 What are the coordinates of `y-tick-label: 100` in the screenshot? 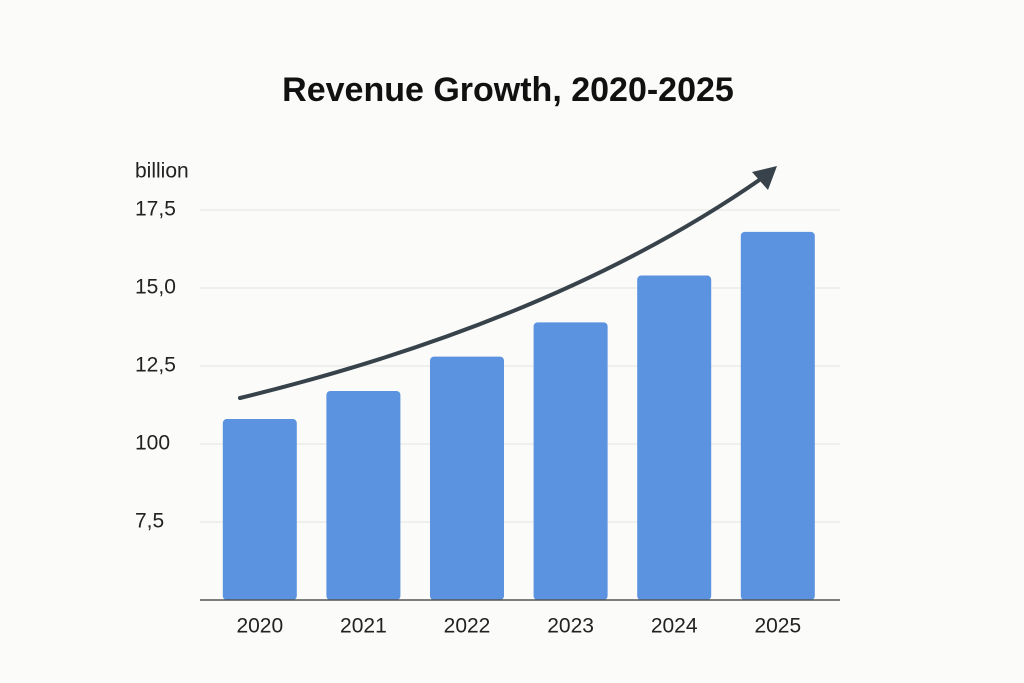 It's located at (152, 443).